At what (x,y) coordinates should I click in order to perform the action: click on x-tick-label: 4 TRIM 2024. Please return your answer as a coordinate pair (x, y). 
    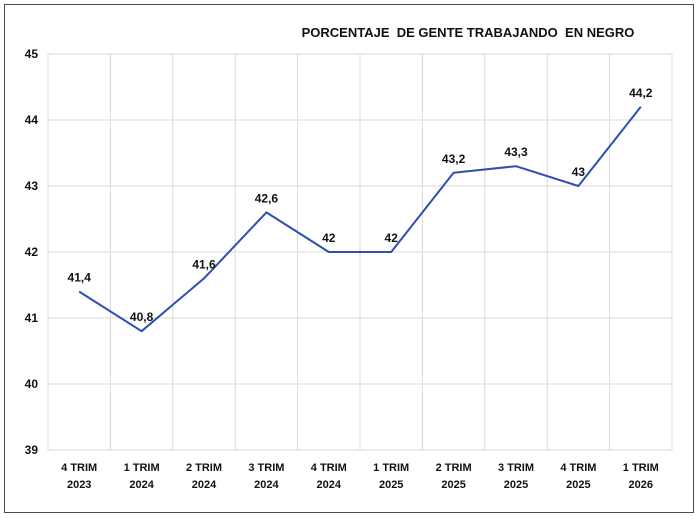
    Looking at the image, I should click on (329, 476).